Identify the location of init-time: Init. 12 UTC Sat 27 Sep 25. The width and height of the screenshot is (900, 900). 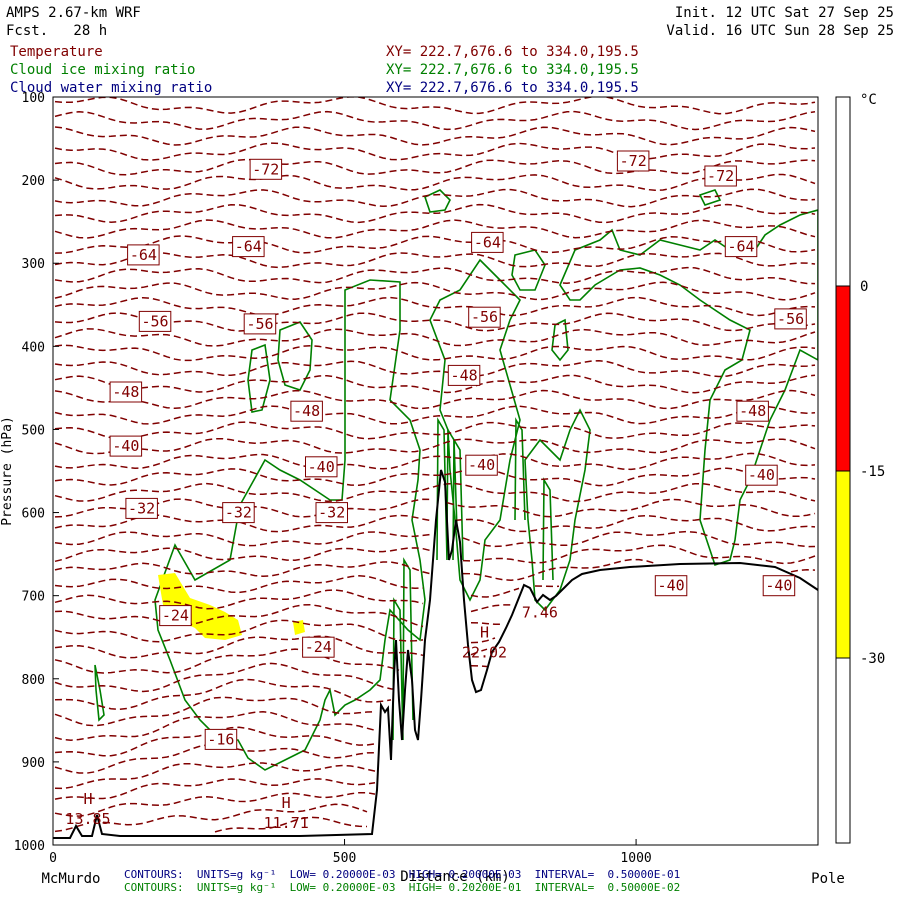
(784, 13).